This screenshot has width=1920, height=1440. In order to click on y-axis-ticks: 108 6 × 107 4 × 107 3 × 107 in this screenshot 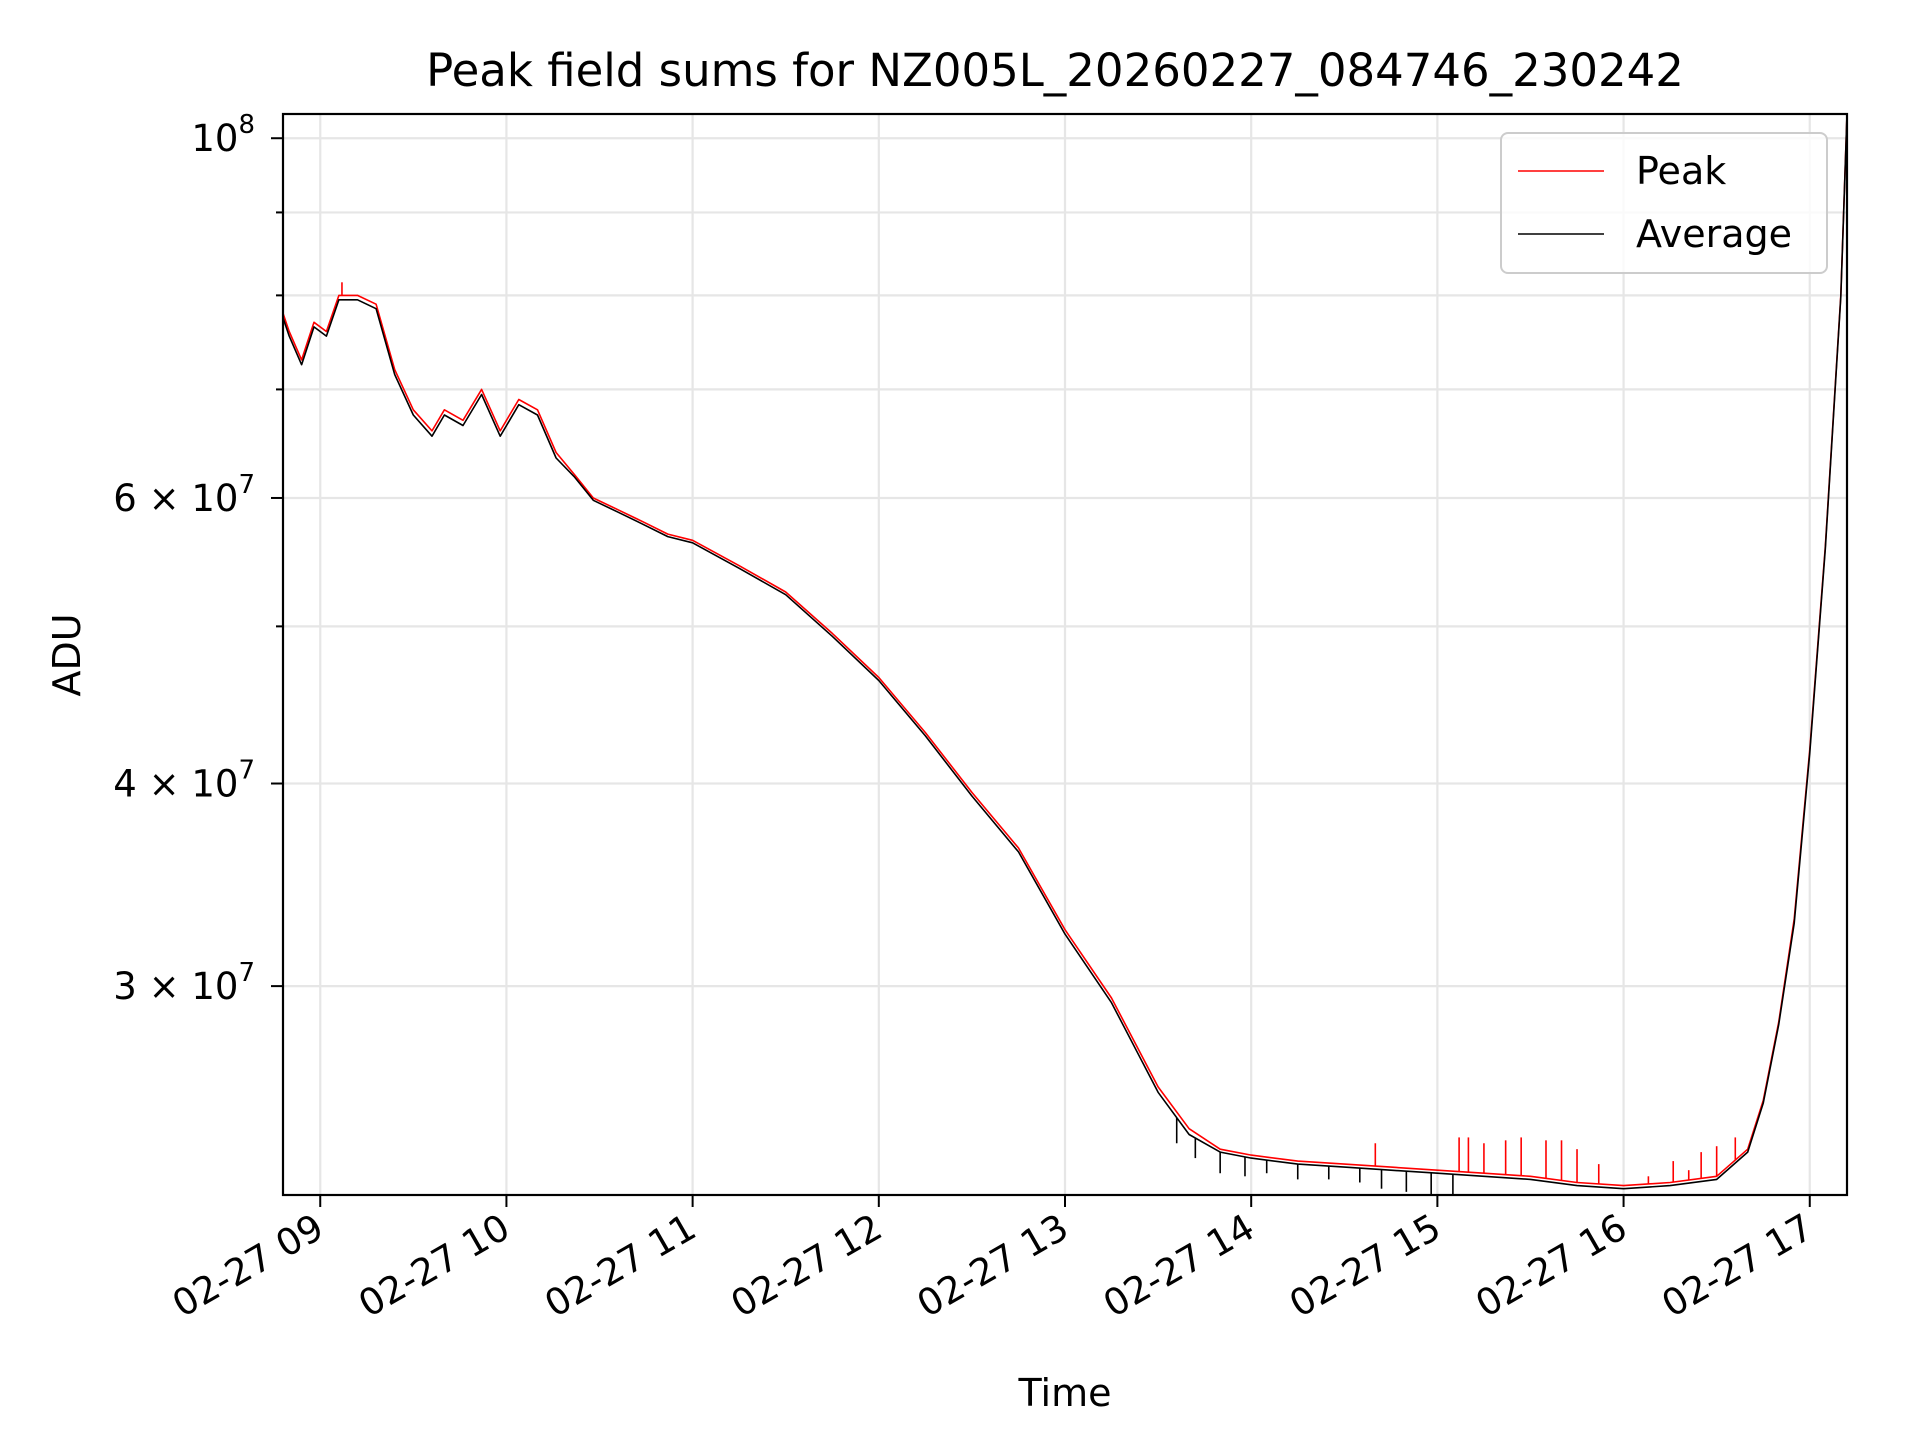, I will do `click(198, 559)`.